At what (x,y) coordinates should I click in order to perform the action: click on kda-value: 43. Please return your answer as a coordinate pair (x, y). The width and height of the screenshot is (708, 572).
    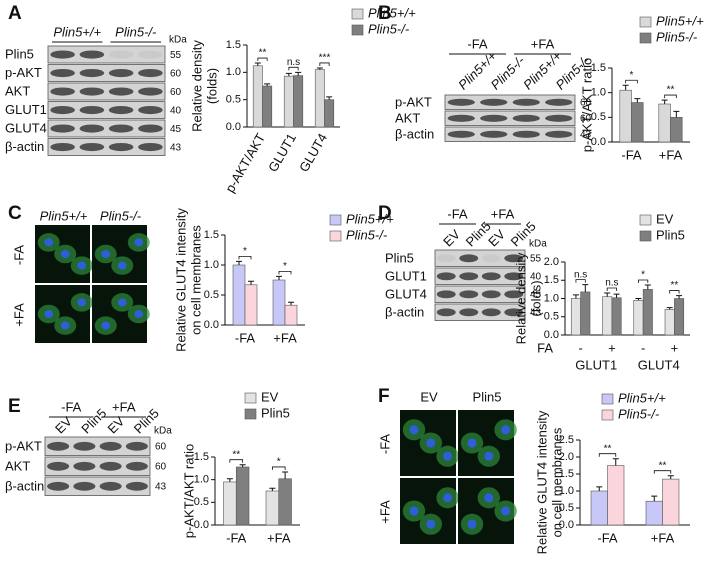
    Looking at the image, I should click on (161, 487).